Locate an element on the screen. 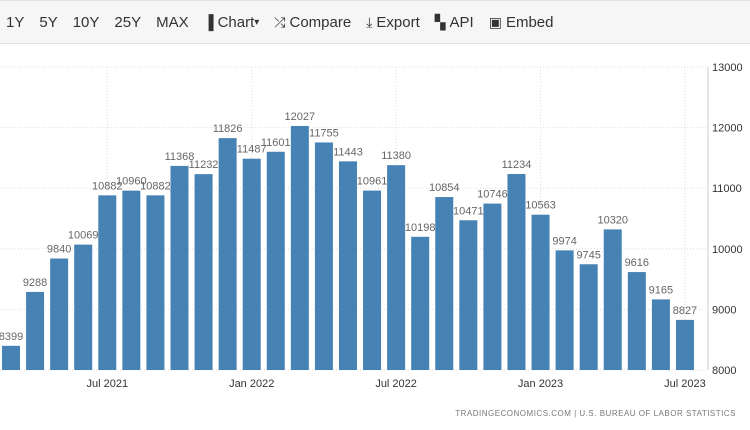 The image size is (750, 430). data-label: 10960 is located at coordinates (131, 182).